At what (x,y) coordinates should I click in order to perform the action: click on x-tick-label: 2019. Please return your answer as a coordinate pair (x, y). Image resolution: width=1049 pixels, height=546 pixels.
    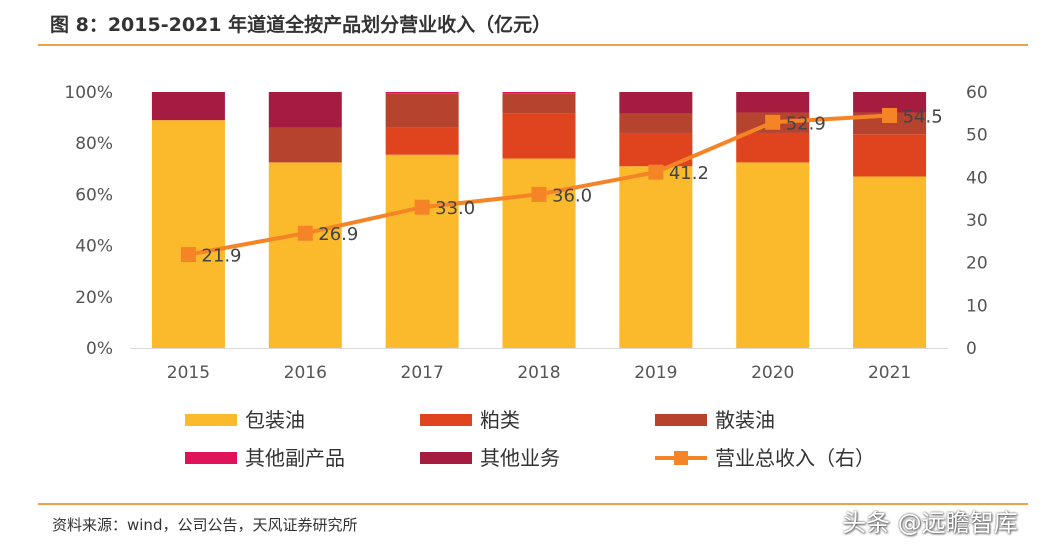
    Looking at the image, I should click on (655, 373).